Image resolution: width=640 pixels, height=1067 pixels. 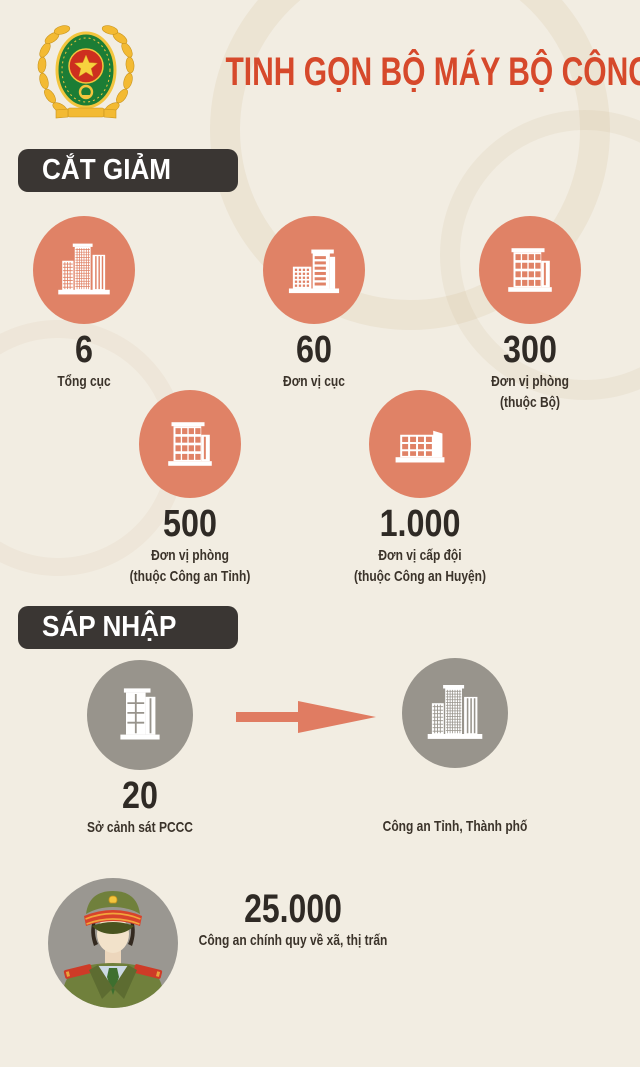 I want to click on section-header-cat-giam: CẮT GIẢM, so click(x=128, y=170).